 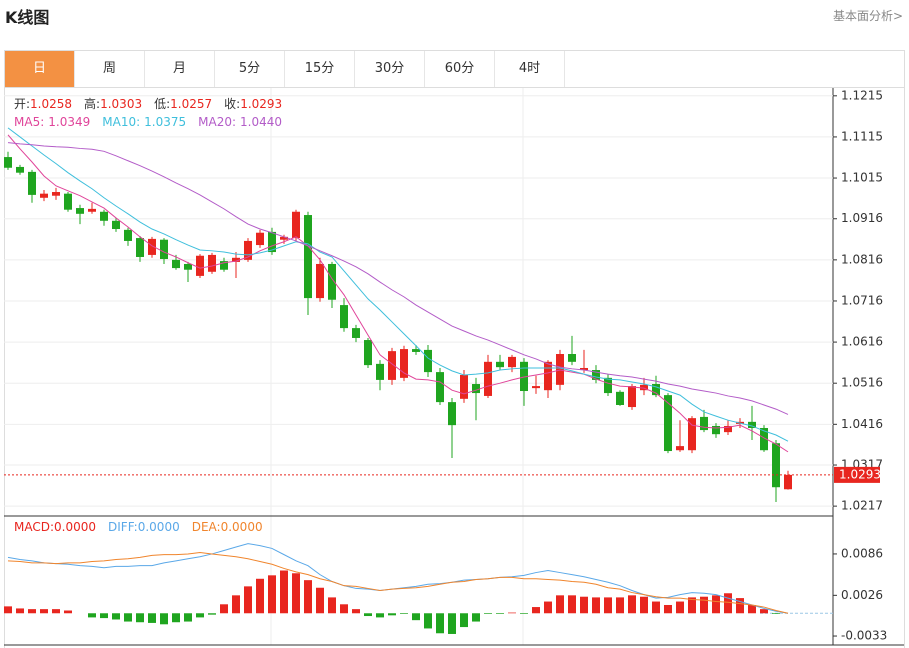 What do you see at coordinates (860, 474) in the screenshot?
I see `last-price-label: 1.0293` at bounding box center [860, 474].